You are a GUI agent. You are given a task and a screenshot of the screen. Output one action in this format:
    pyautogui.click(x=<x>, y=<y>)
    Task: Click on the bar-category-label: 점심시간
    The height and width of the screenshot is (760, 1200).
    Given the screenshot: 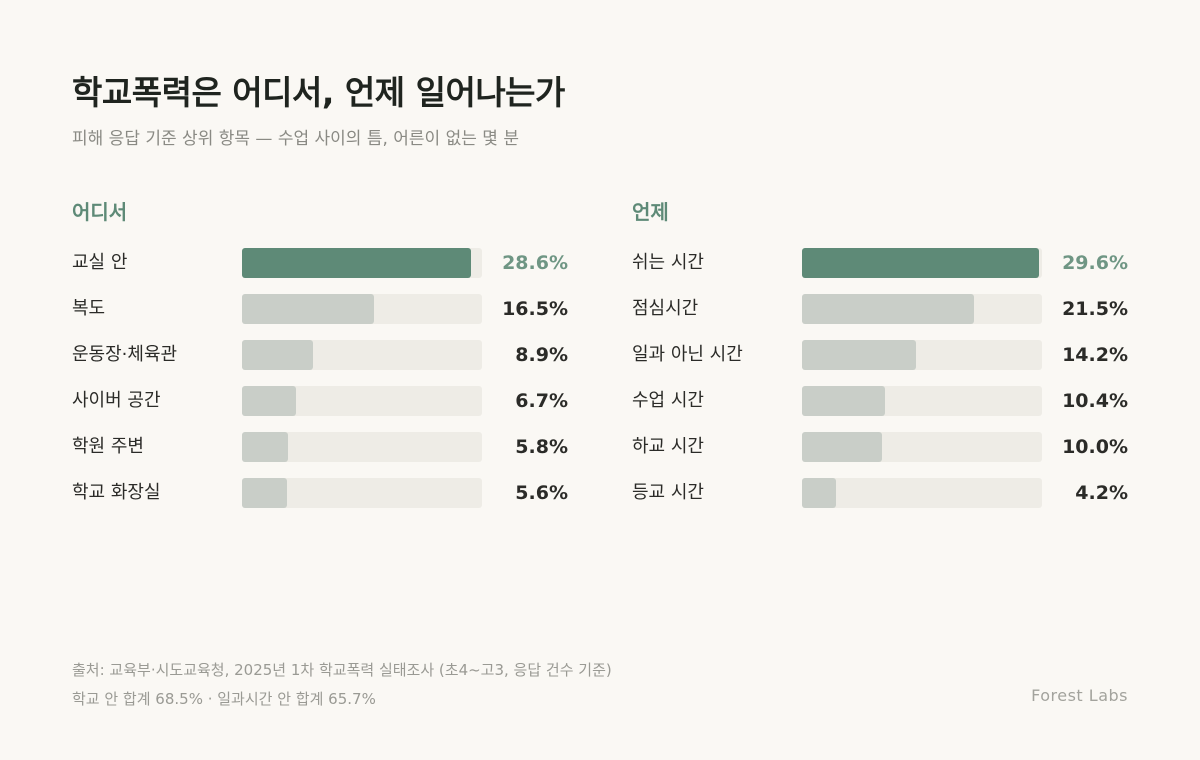 What is the action you would take?
    pyautogui.click(x=665, y=308)
    